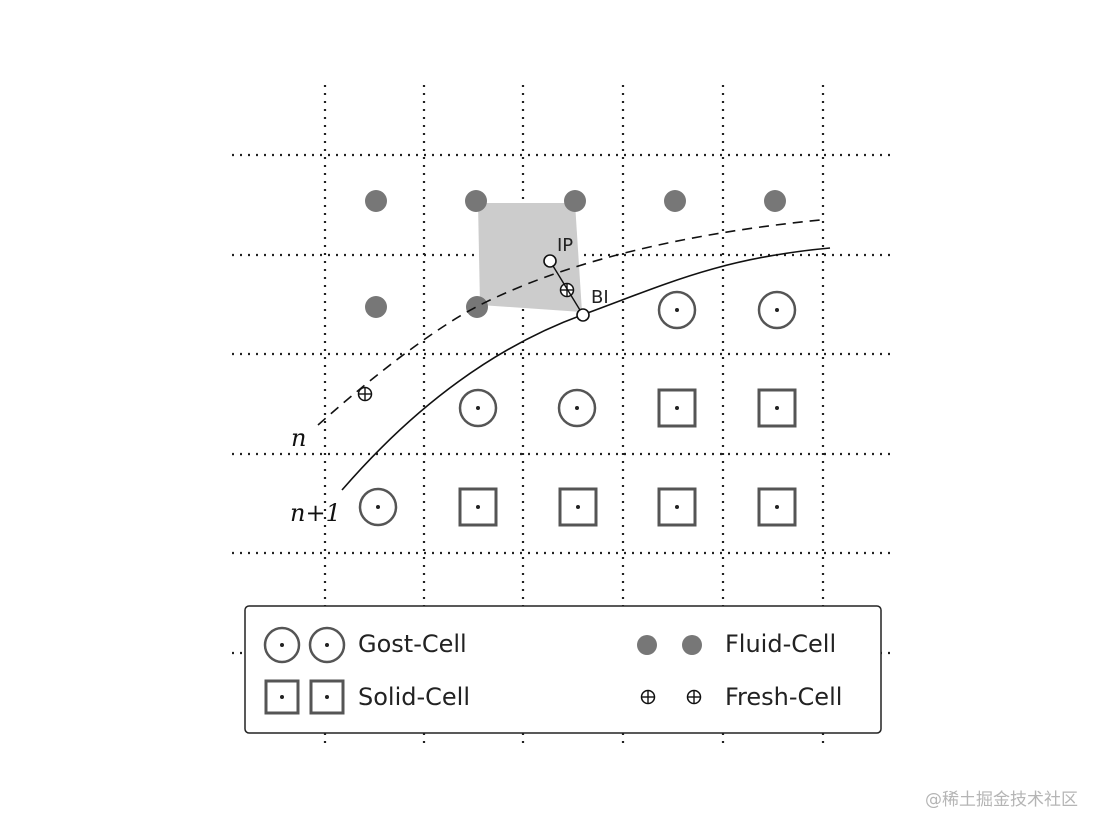  What do you see at coordinates (315, 513) in the screenshot?
I see `n-plus-1-label: n+1` at bounding box center [315, 513].